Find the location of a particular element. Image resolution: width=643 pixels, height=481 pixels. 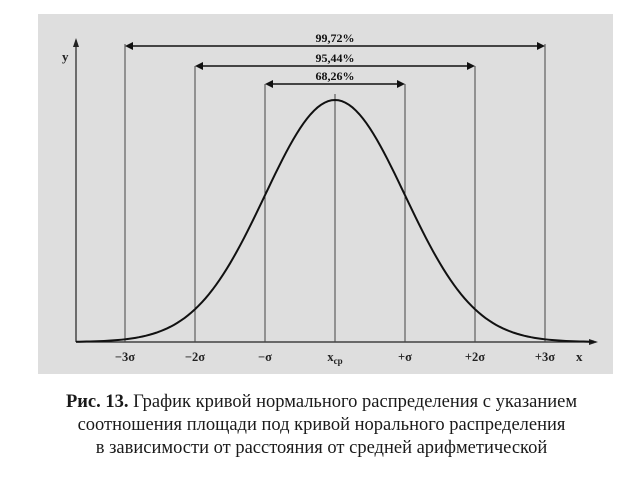

x-tick-label: −σ is located at coordinates (265, 357).